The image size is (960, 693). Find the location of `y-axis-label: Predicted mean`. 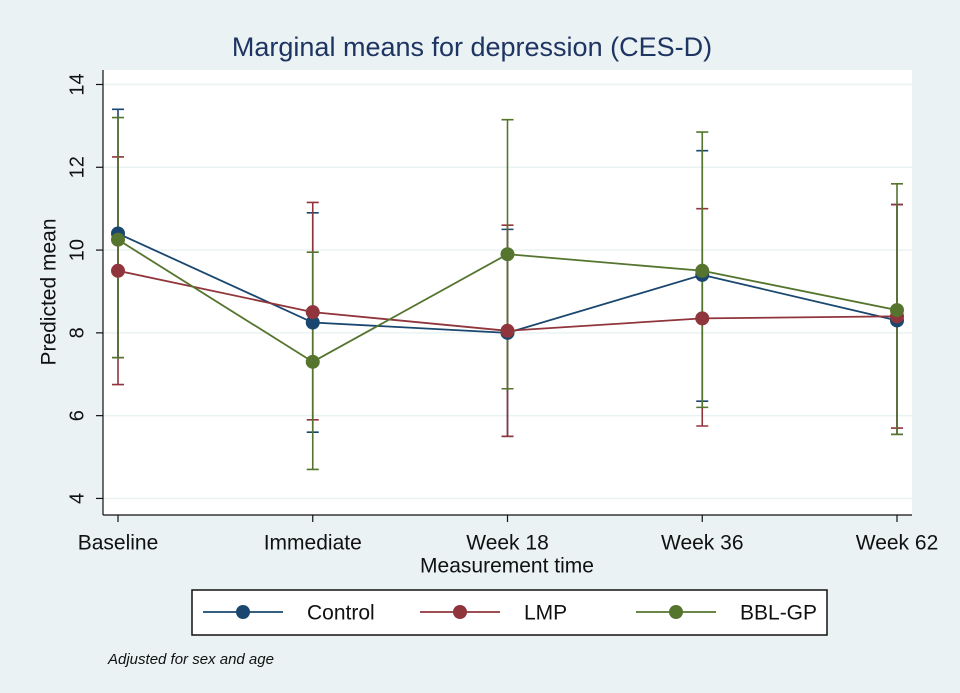

y-axis-label: Predicted mean is located at coordinates (49, 291).